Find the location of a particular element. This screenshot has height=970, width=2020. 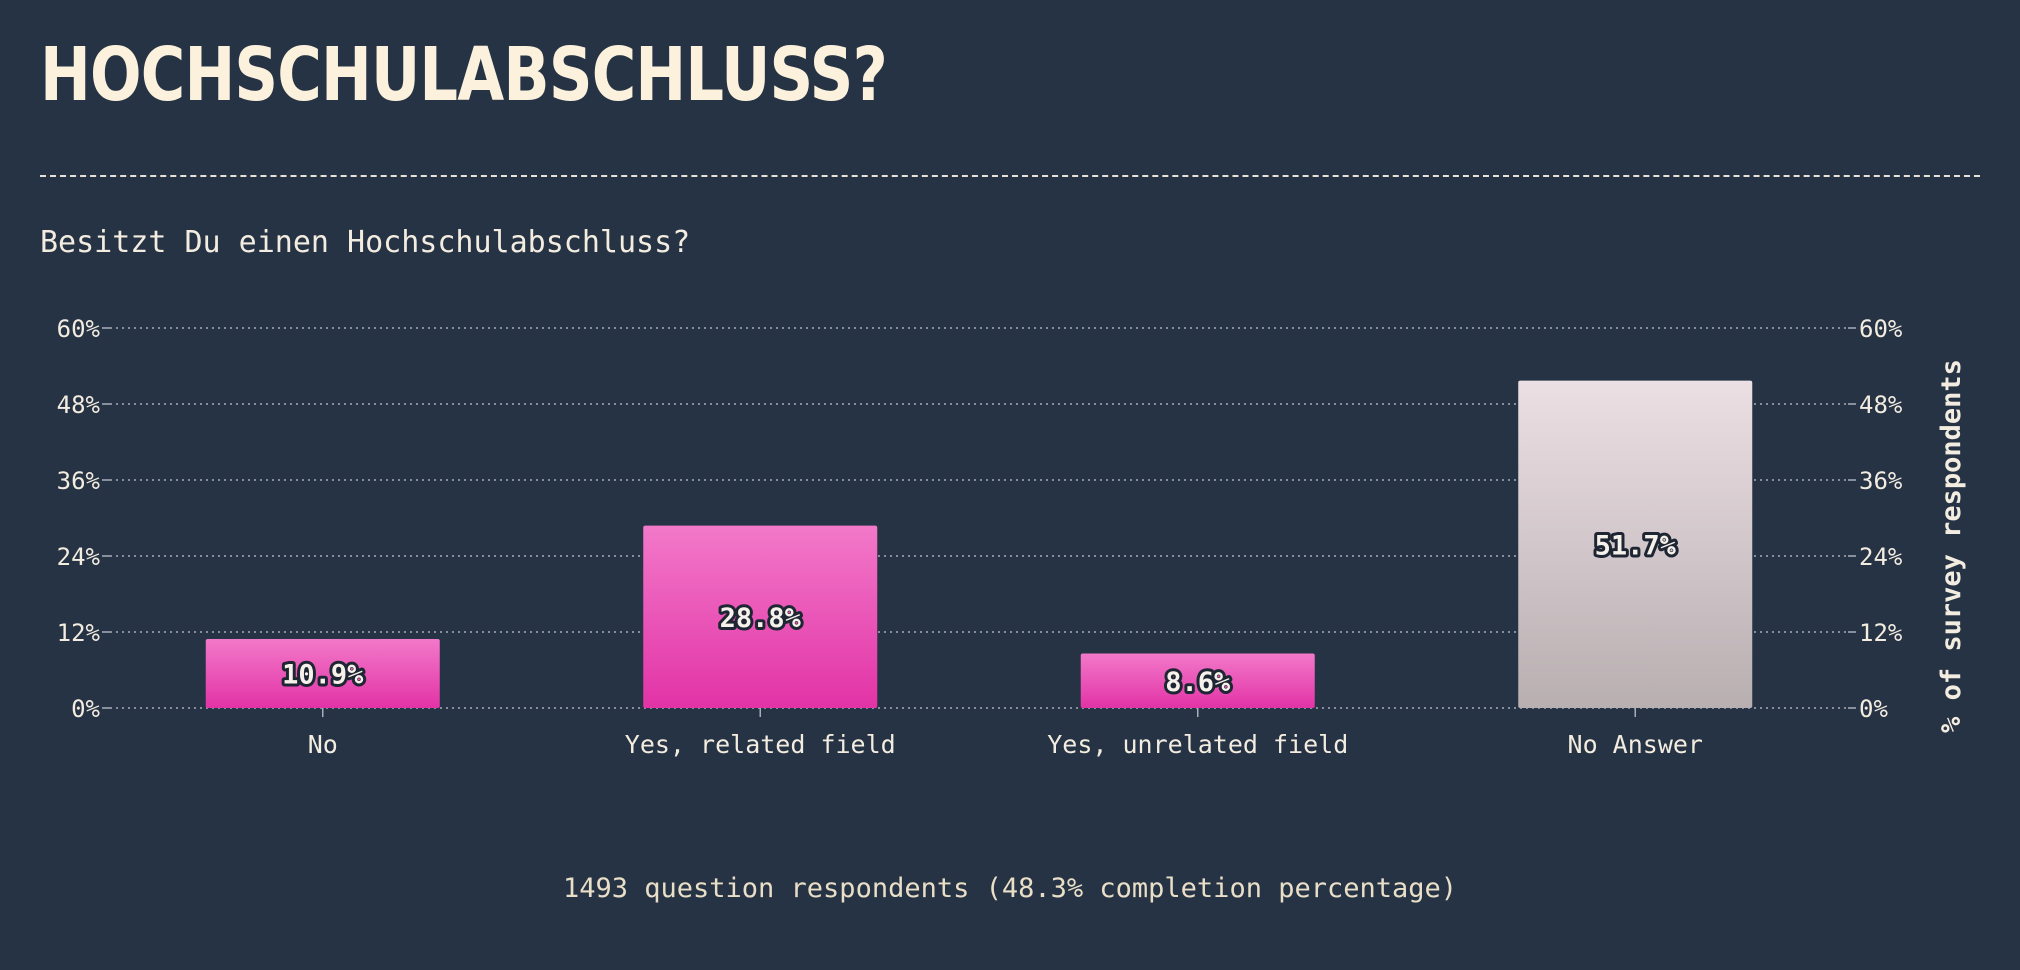

y-axis-title: % of survey respondents is located at coordinates (1951, 546).